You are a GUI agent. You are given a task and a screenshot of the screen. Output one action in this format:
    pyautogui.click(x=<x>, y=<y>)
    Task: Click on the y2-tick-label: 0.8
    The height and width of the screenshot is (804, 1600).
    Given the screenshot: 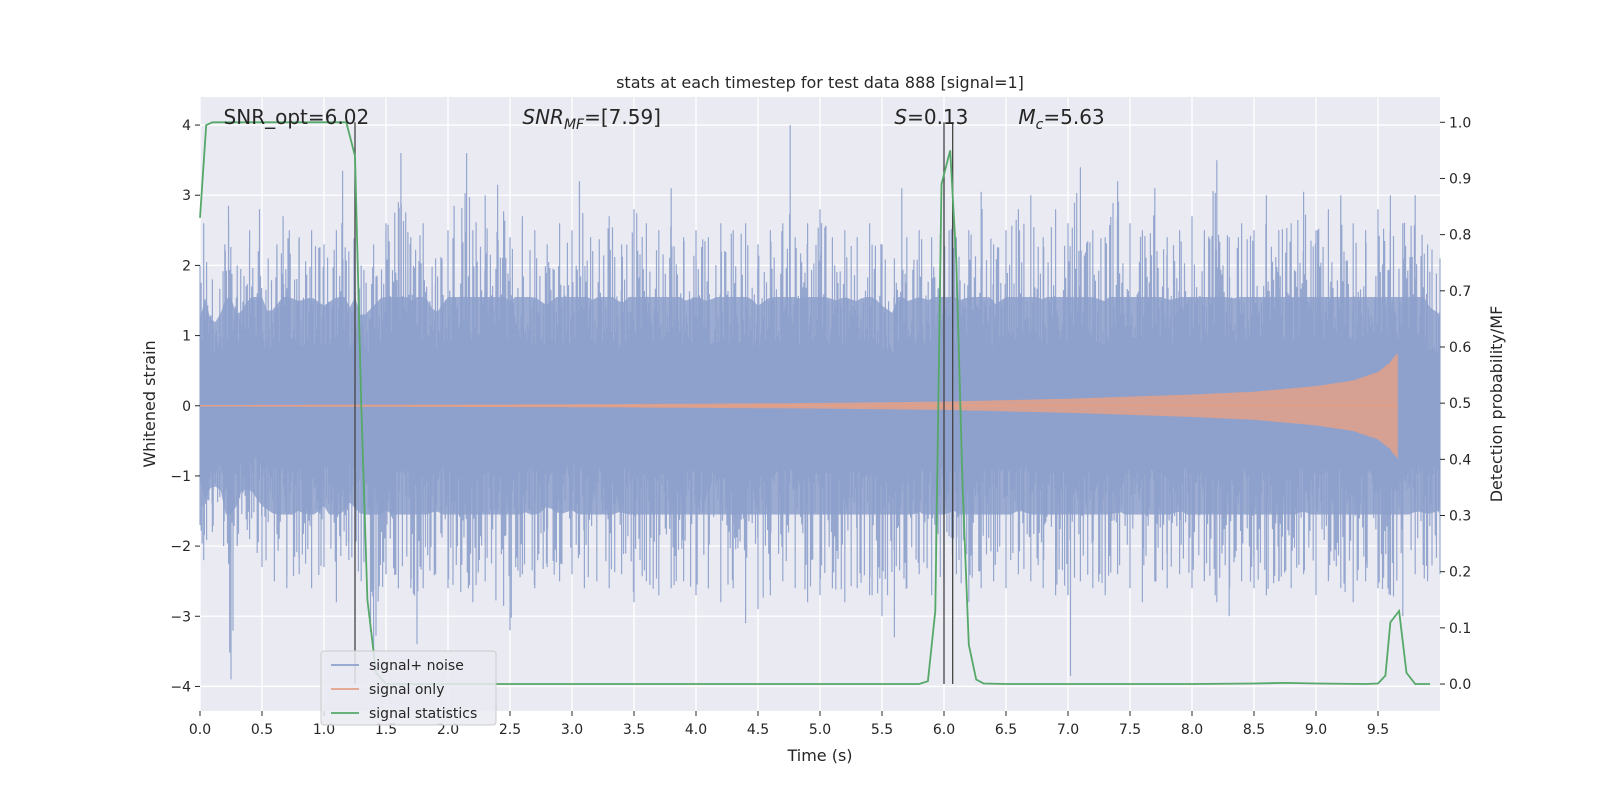 What is the action you would take?
    pyautogui.click(x=1460, y=236)
    